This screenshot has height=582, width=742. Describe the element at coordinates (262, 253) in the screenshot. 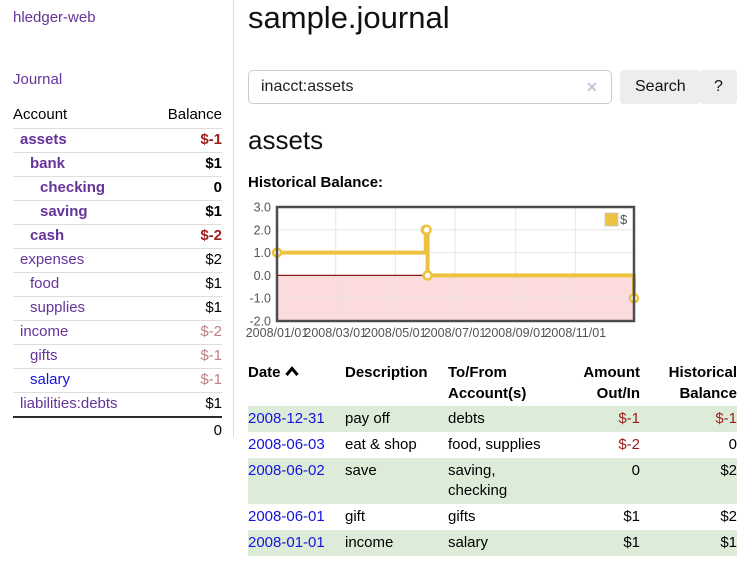

I see `svg-text: 1.0` at that location.